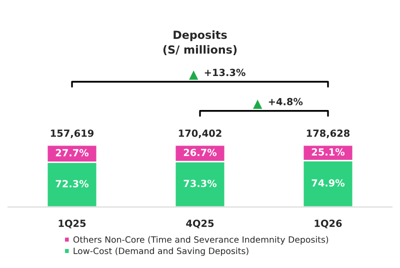 Image resolution: width=400 pixels, height=268 pixels. Describe the element at coordinates (328, 152) in the screenshot. I see `data-label: 25.1%` at that location.